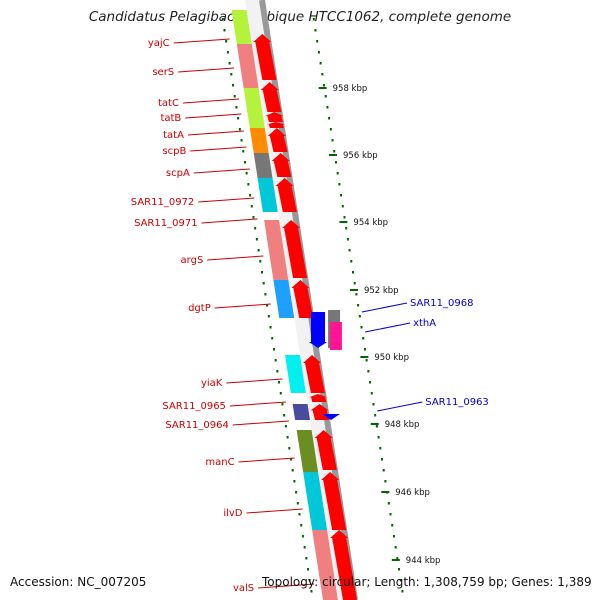  What do you see at coordinates (350, 89) in the screenshot?
I see `kbp-tick-label: 958 kbp` at bounding box center [350, 89].